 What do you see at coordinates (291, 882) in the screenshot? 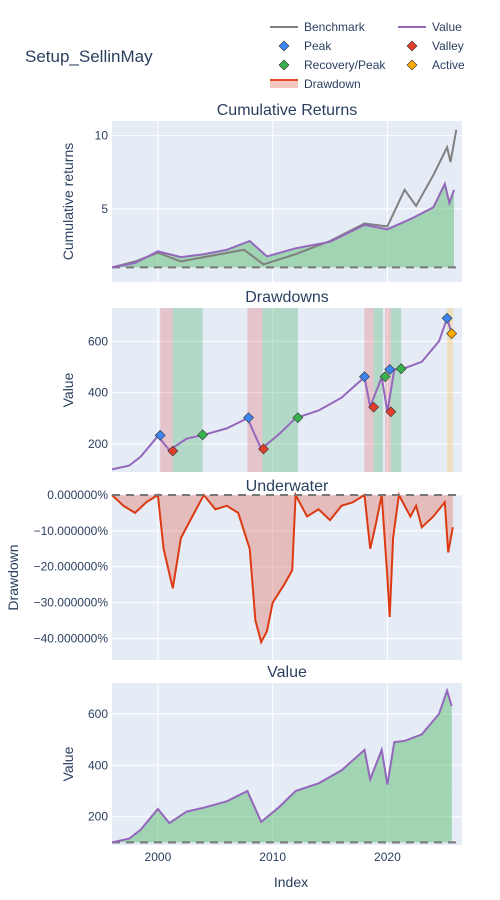
I see `x-axis-title: Index` at bounding box center [291, 882].